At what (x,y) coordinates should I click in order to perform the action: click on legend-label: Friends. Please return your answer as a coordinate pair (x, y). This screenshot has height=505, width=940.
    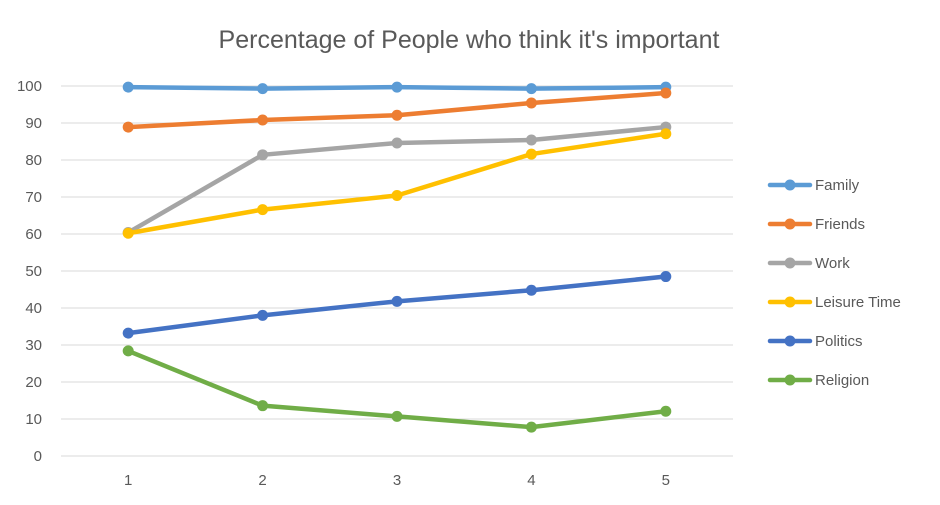
    Looking at the image, I should click on (840, 224).